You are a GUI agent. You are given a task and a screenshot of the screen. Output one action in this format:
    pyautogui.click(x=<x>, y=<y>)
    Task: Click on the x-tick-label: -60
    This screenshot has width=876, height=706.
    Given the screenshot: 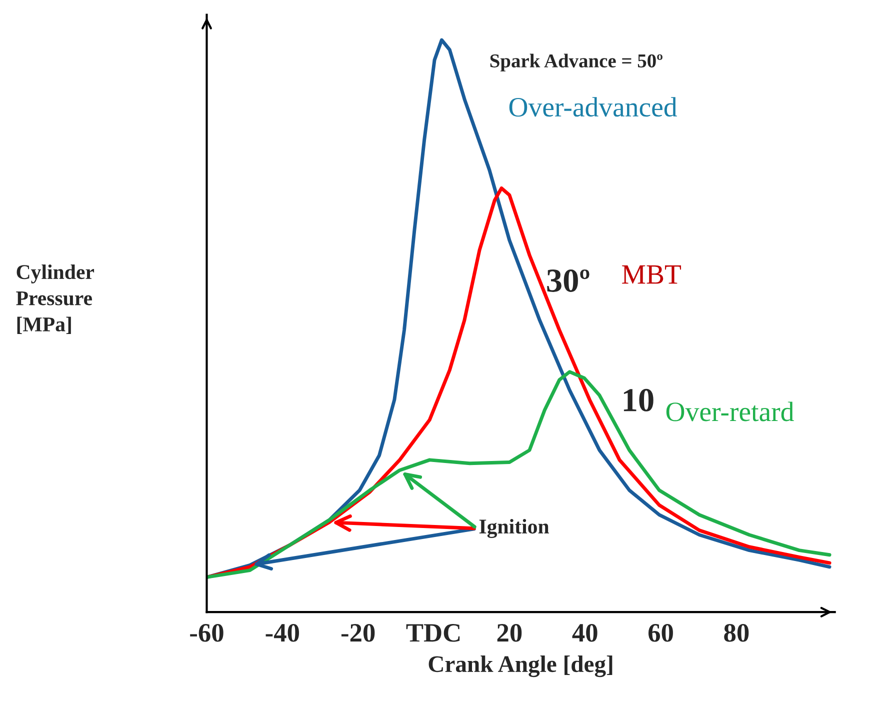 What is the action you would take?
    pyautogui.click(x=207, y=633)
    